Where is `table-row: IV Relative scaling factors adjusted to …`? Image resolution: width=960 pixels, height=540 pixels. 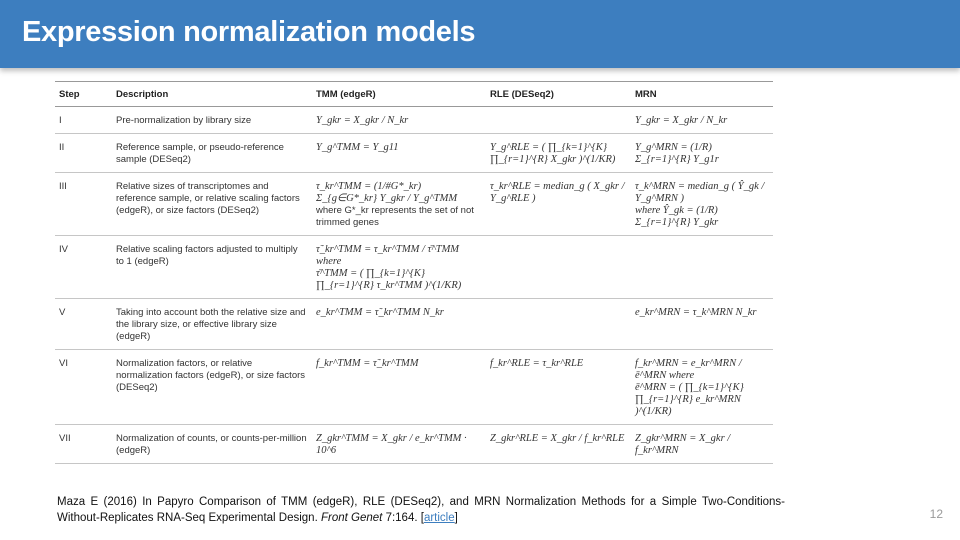
table-row: IV Relative scaling factors adjusted to … is located at coordinates (414, 267).